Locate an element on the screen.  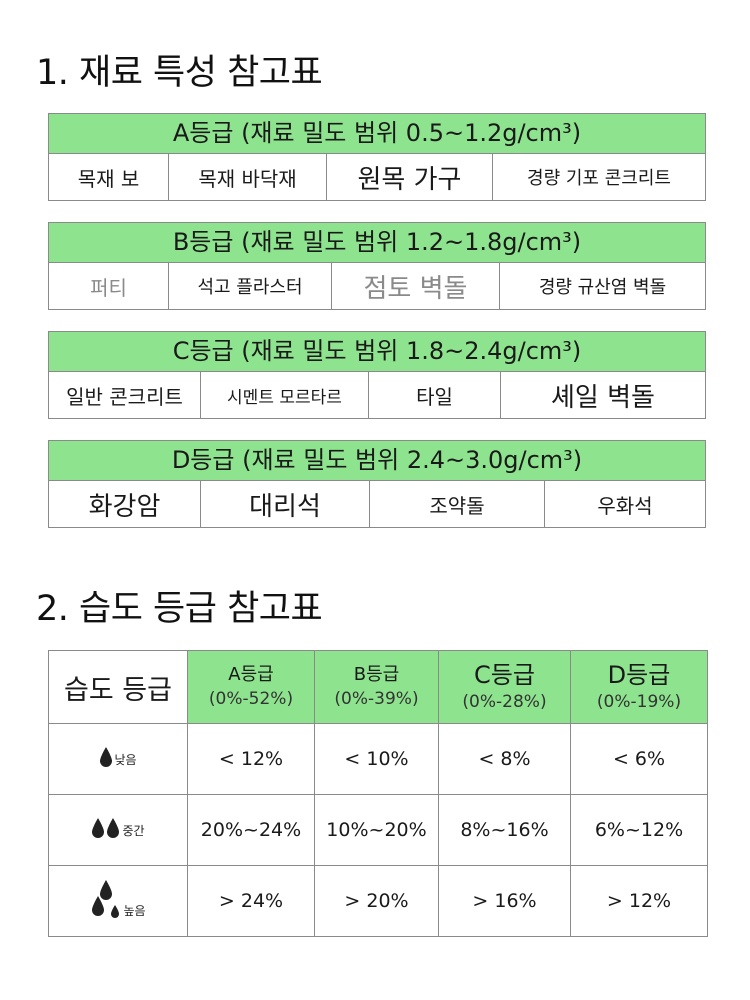
column-grade-name: D등급 is located at coordinates (639, 674).